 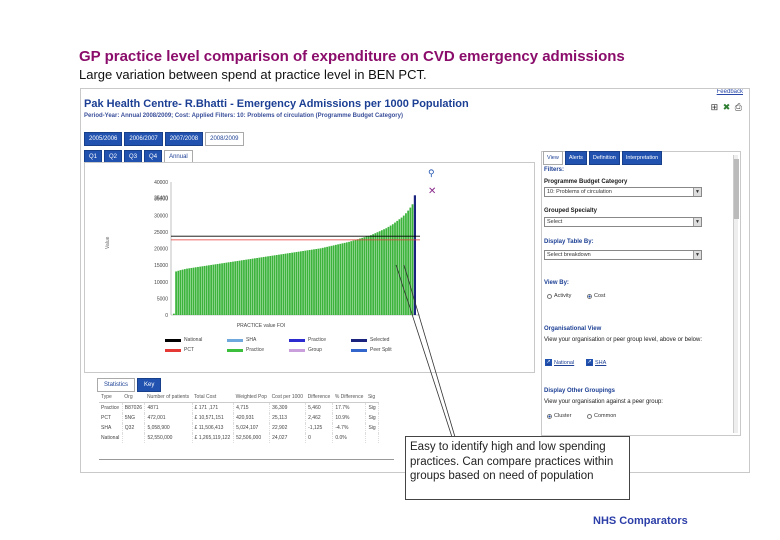 I want to click on scrollbar-thumb, so click(x=736, y=189).